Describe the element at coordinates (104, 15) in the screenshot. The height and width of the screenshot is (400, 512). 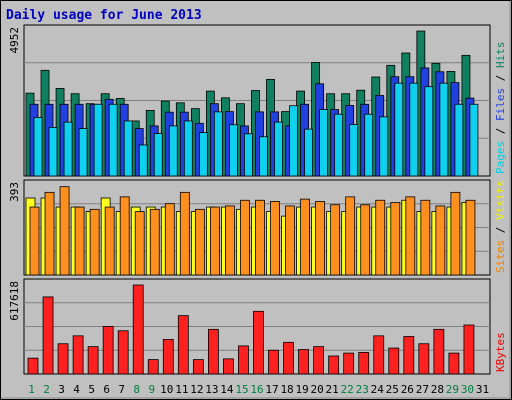
I see `chart-title: Daily usage for June 2013` at that location.